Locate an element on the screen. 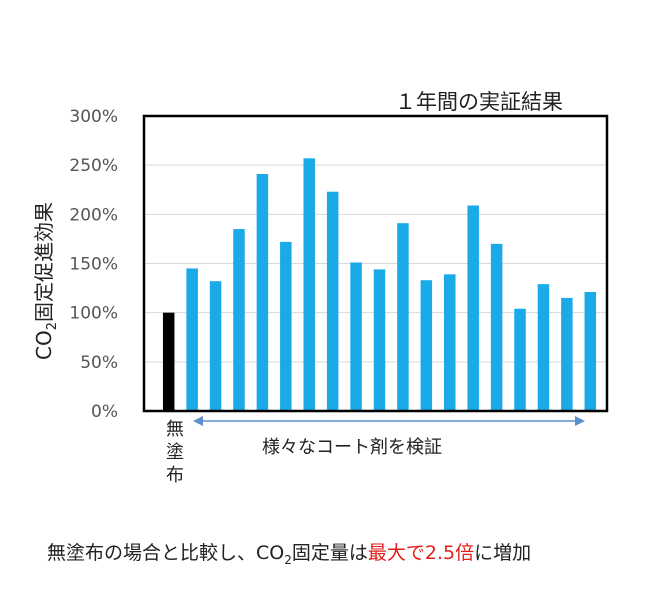 This screenshot has height=613, width=650. y-tick-label: 250% is located at coordinates (93, 166).